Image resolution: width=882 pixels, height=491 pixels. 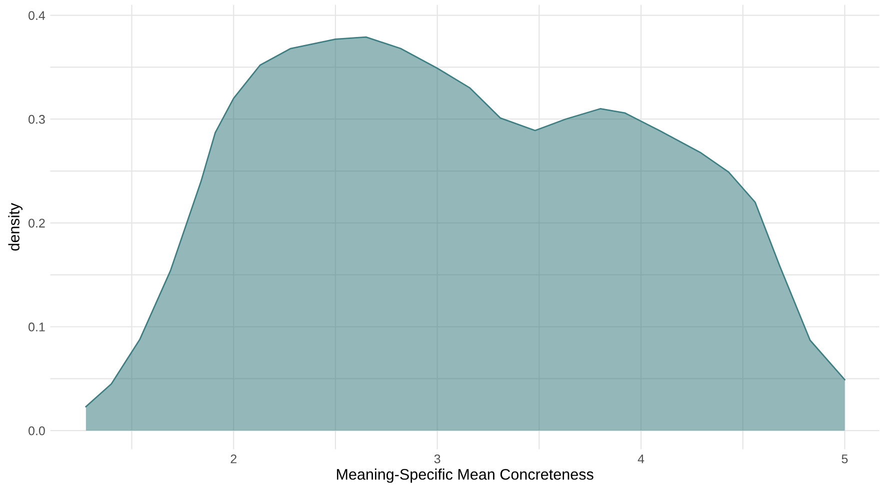 I want to click on y-axis-title: density, so click(x=15, y=226).